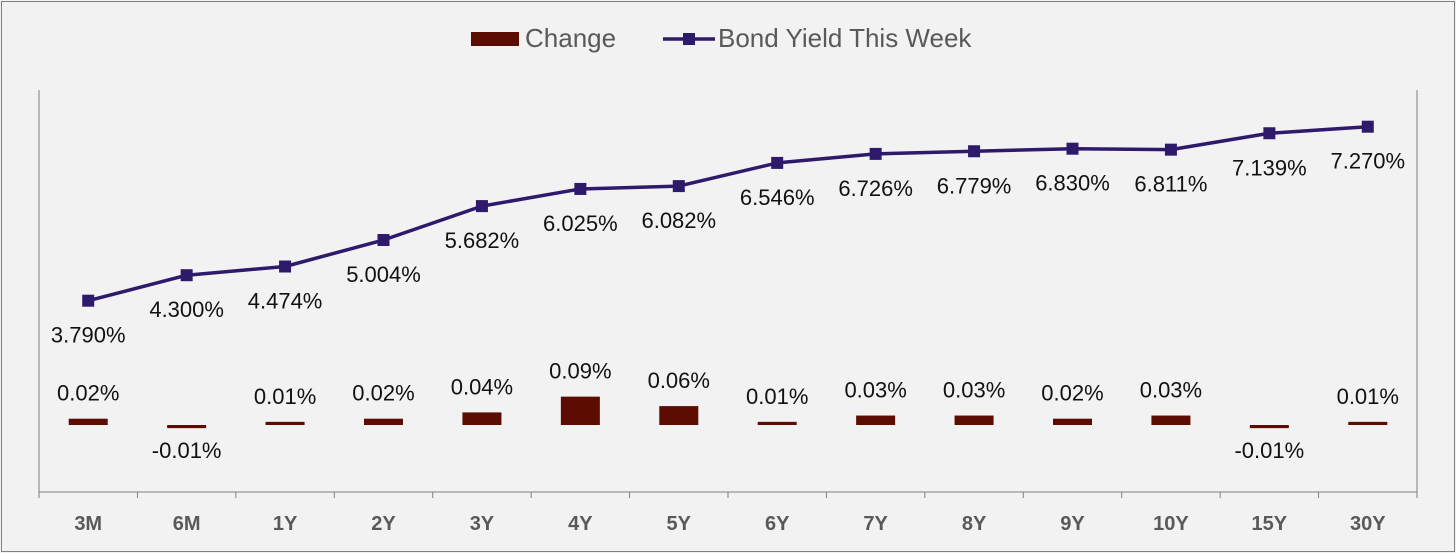  I want to click on x-tick-label-9y: 9Y, so click(1072, 524).